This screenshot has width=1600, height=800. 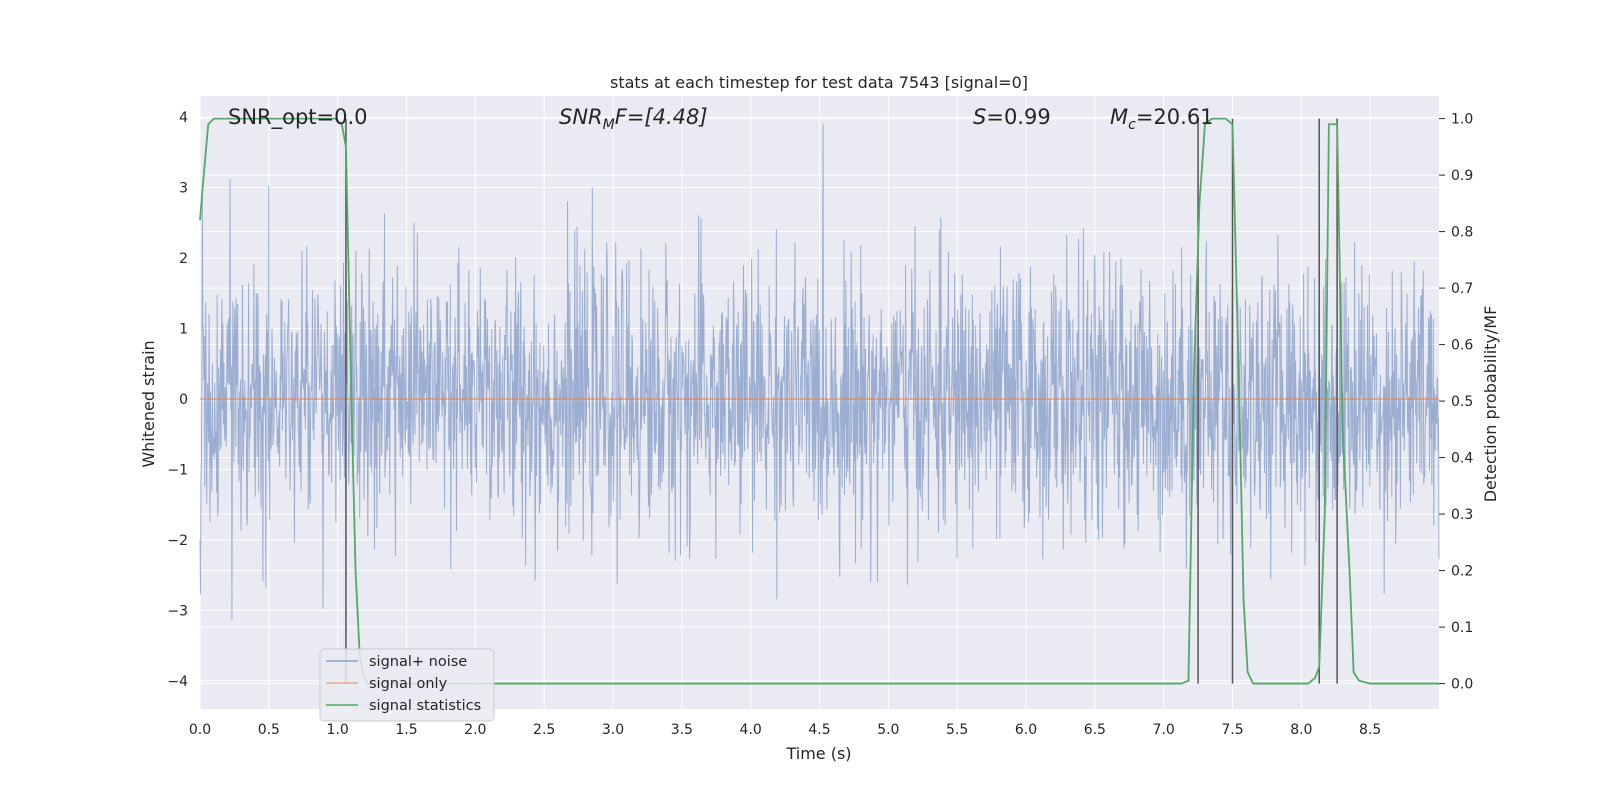 I want to click on x-tick-label: 8.0, so click(x=1301, y=730).